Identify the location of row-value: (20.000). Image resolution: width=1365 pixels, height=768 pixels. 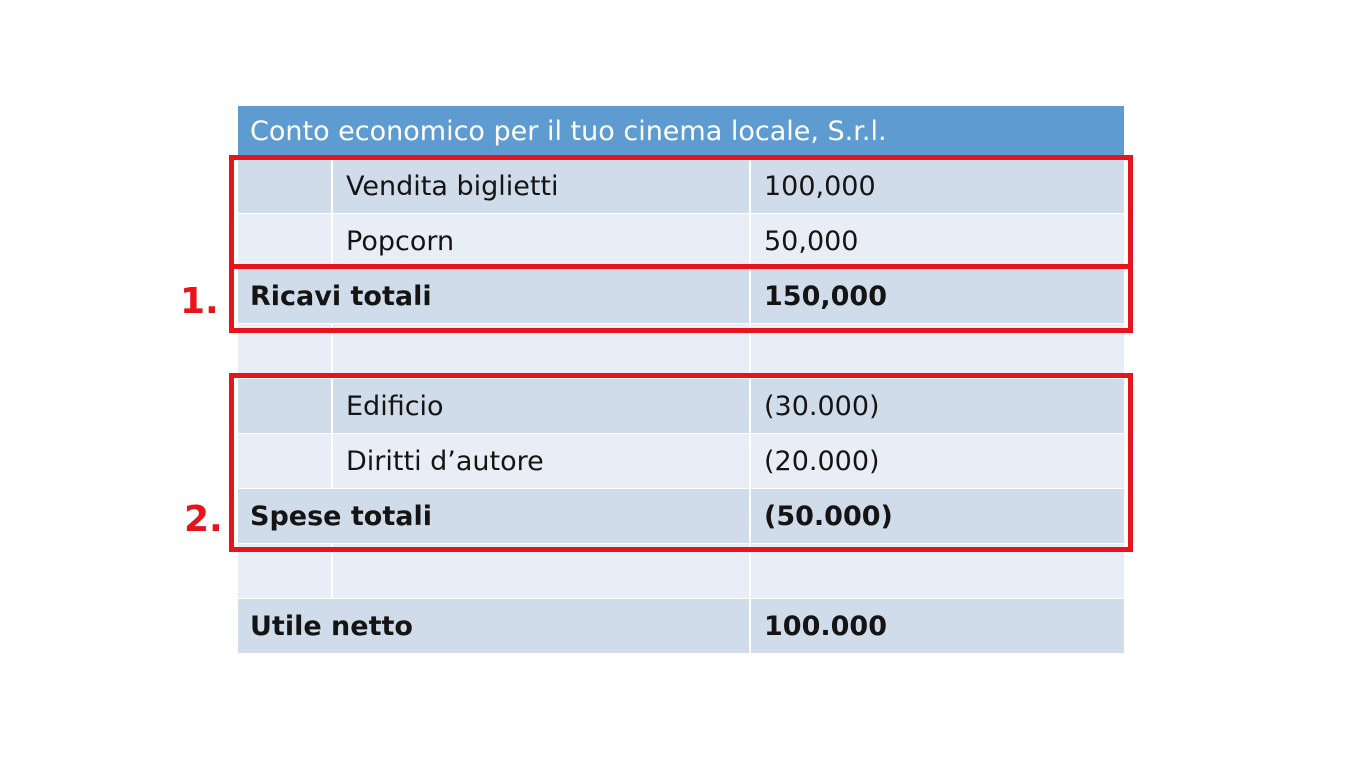
(822, 461).